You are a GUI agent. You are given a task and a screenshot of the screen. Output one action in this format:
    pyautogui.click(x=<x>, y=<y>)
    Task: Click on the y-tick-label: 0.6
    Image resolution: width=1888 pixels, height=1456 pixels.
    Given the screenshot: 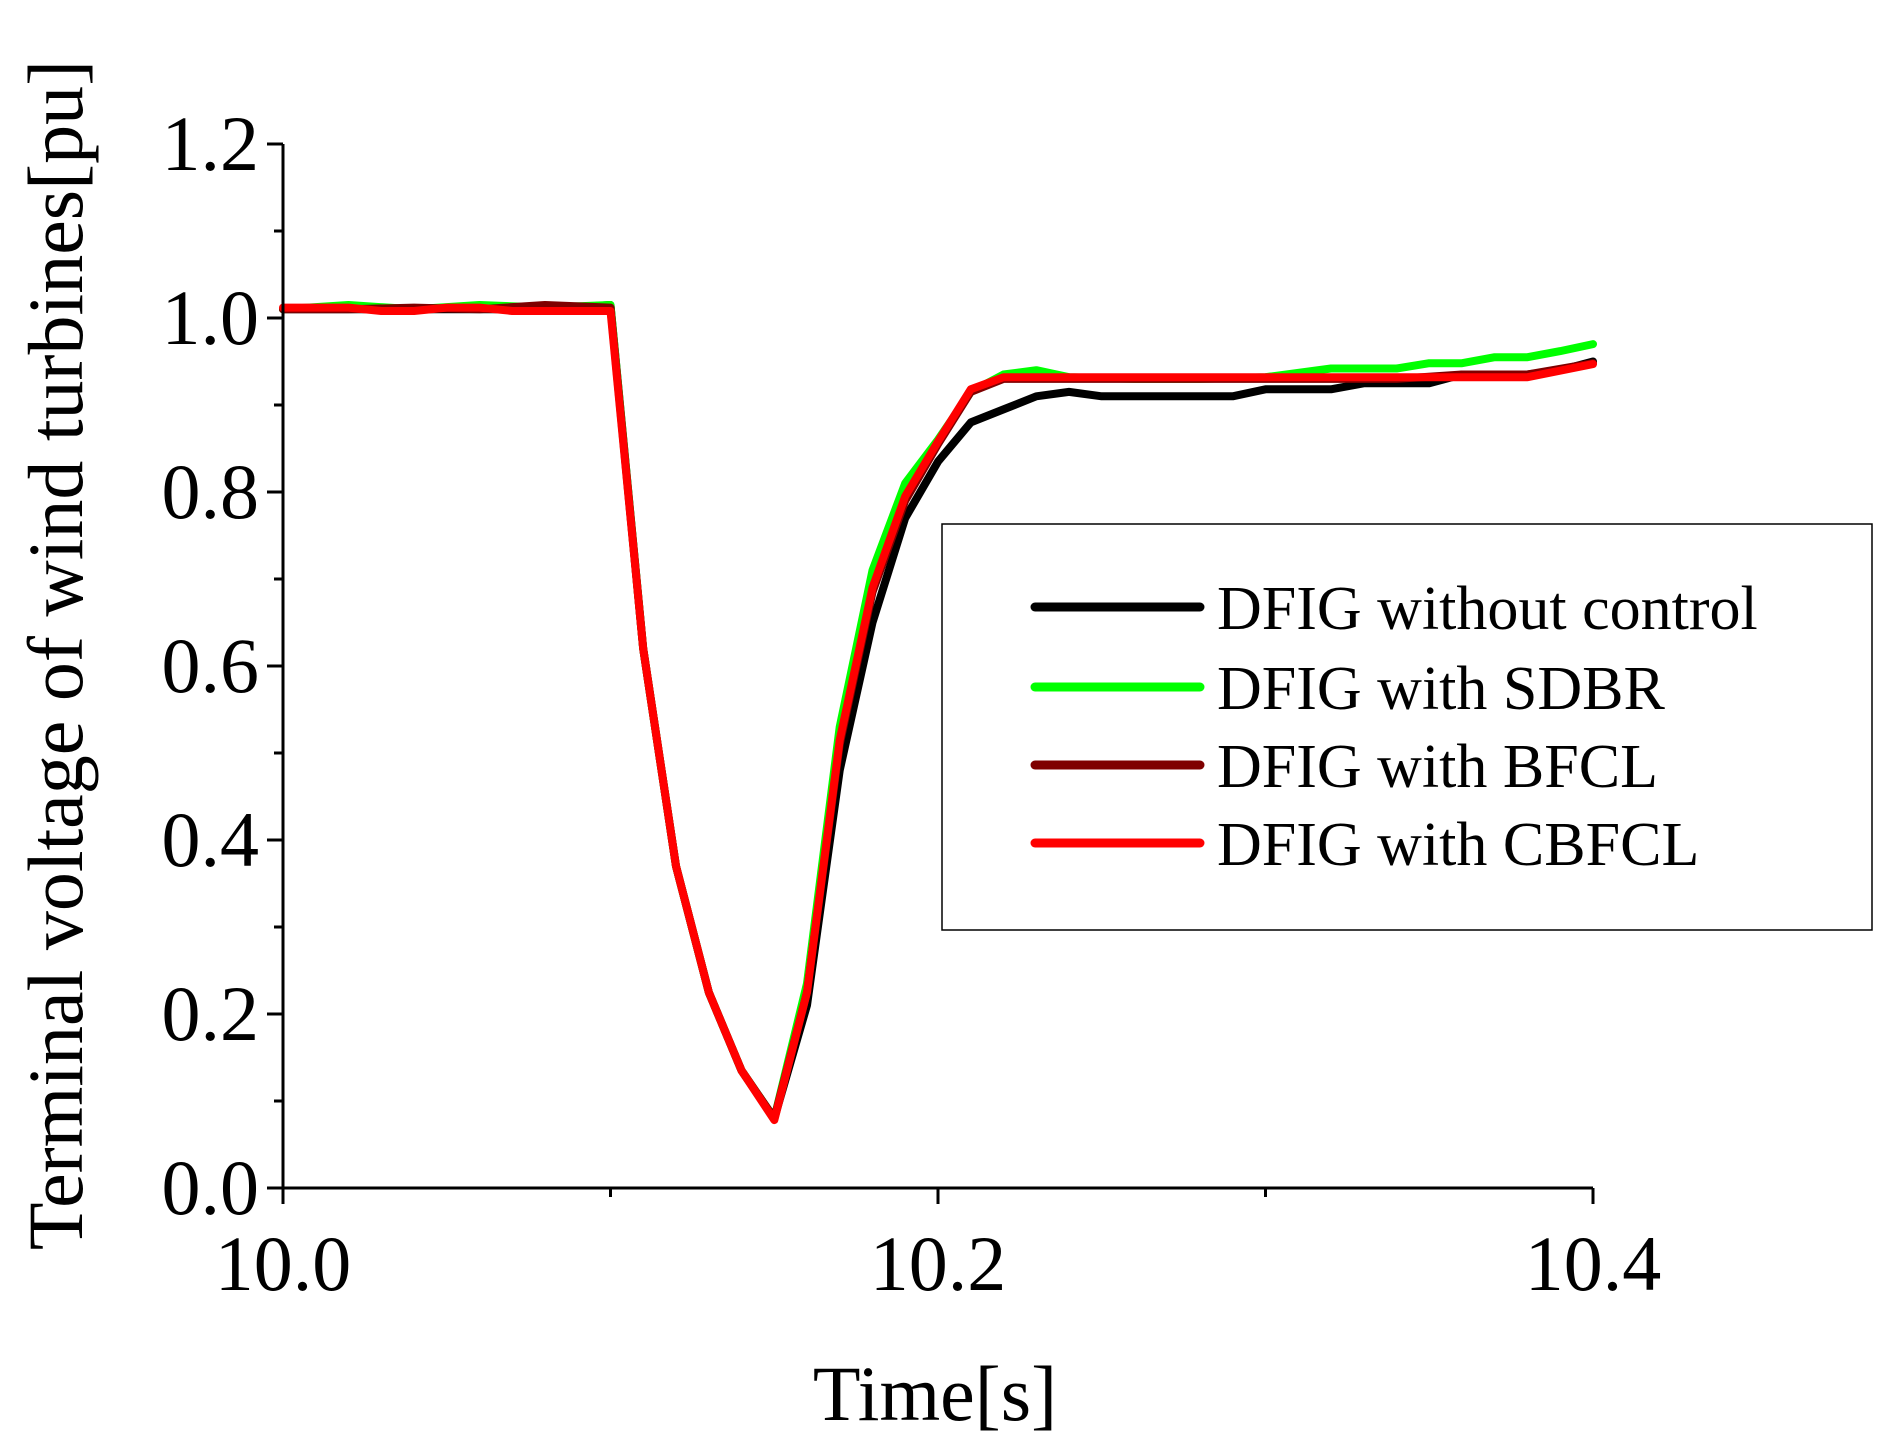 What is the action you would take?
    pyautogui.click(x=211, y=665)
    